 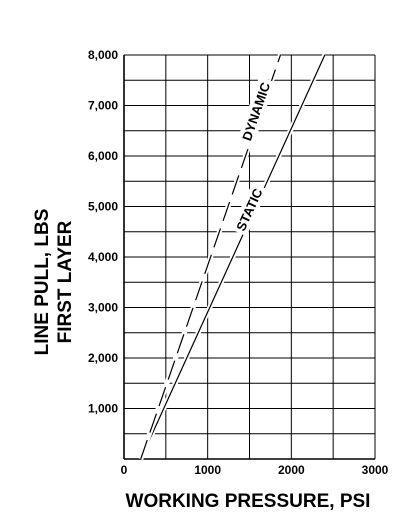 What do you see at coordinates (103, 358) in the screenshot?
I see `y-tick-label: 2,000` at bounding box center [103, 358].